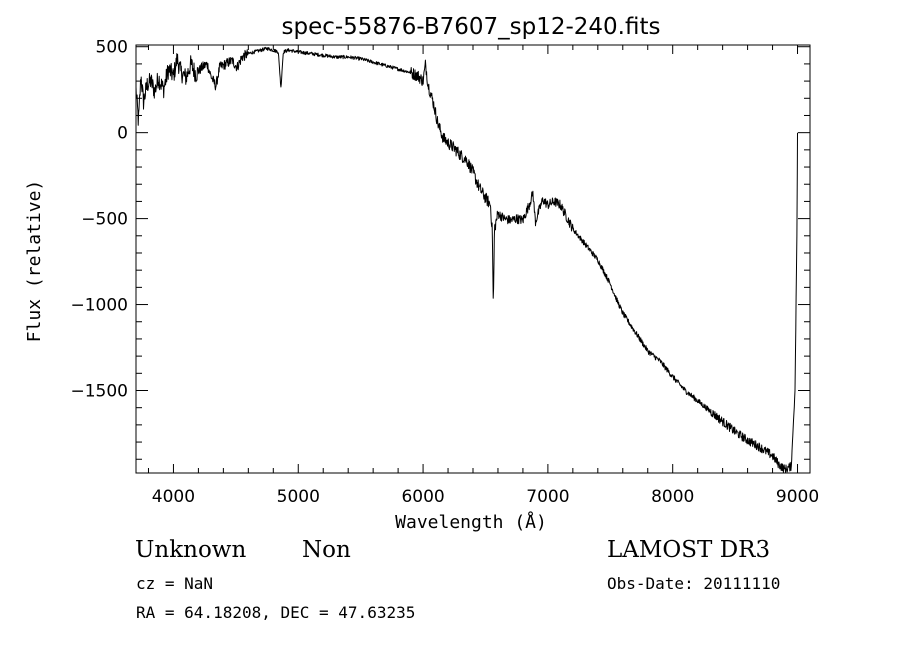 This screenshot has width=900, height=649. What do you see at coordinates (797, 497) in the screenshot?
I see `x-tick-label: 9000` at bounding box center [797, 497].